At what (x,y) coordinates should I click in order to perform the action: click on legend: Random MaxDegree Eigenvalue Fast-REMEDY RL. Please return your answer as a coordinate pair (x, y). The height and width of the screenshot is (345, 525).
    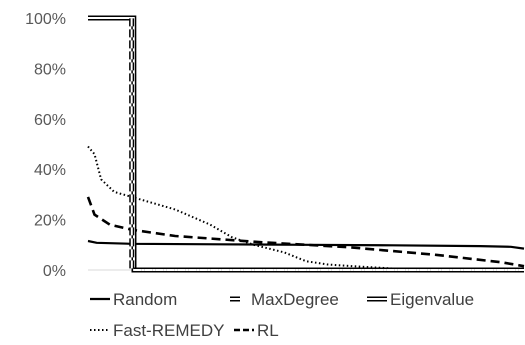
    Looking at the image, I should click on (282, 315).